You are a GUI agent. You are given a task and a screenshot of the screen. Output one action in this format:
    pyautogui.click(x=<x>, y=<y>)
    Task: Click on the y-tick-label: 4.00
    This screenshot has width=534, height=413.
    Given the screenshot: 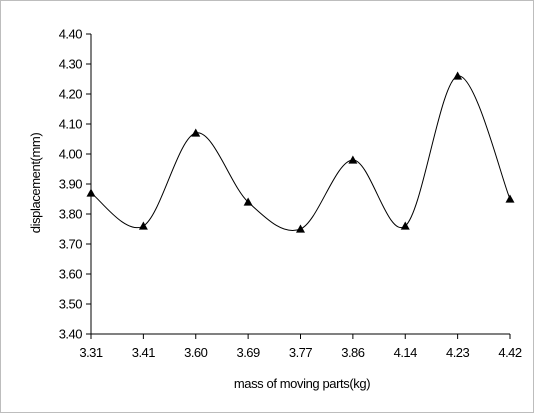 What is the action you would take?
    pyautogui.click(x=71, y=154)
    